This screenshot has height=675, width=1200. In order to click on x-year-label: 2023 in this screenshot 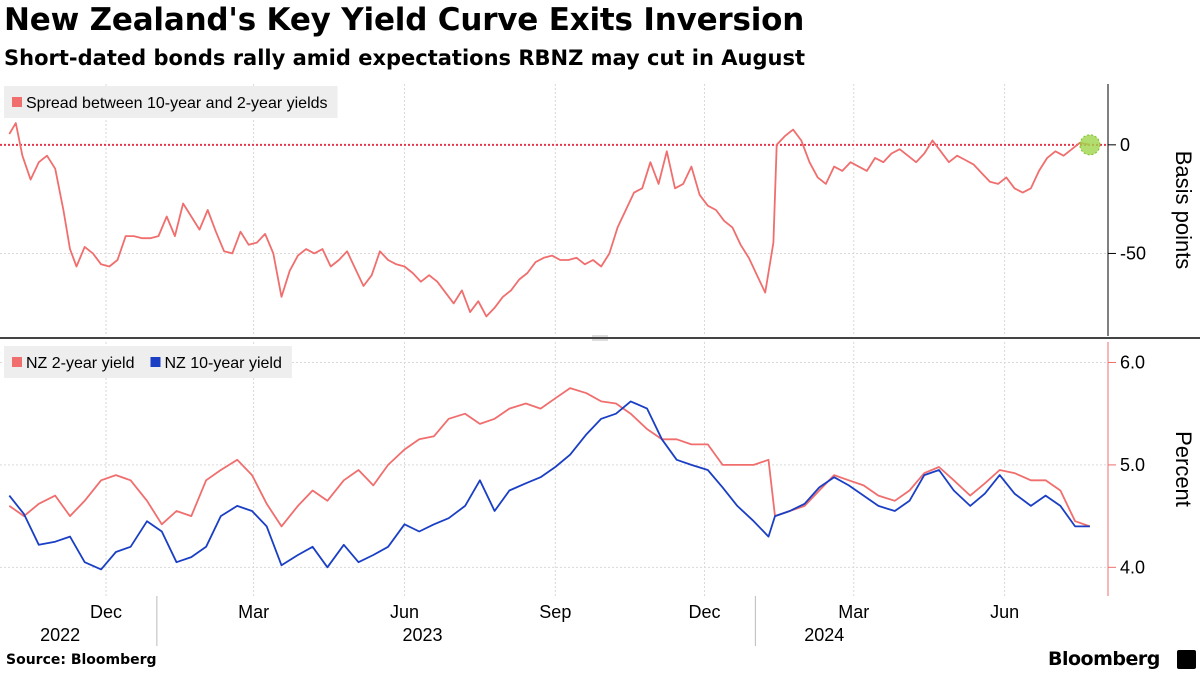, I will do `click(422, 635)`.